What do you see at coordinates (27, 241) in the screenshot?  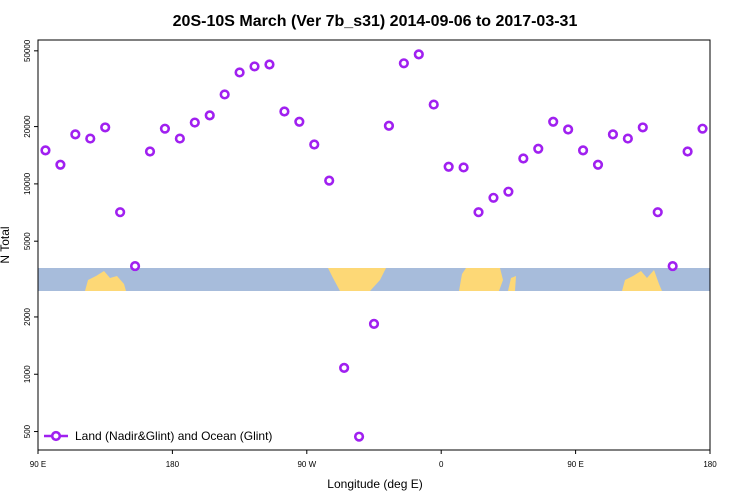 I see `y-tick-label: 5000` at bounding box center [27, 241].